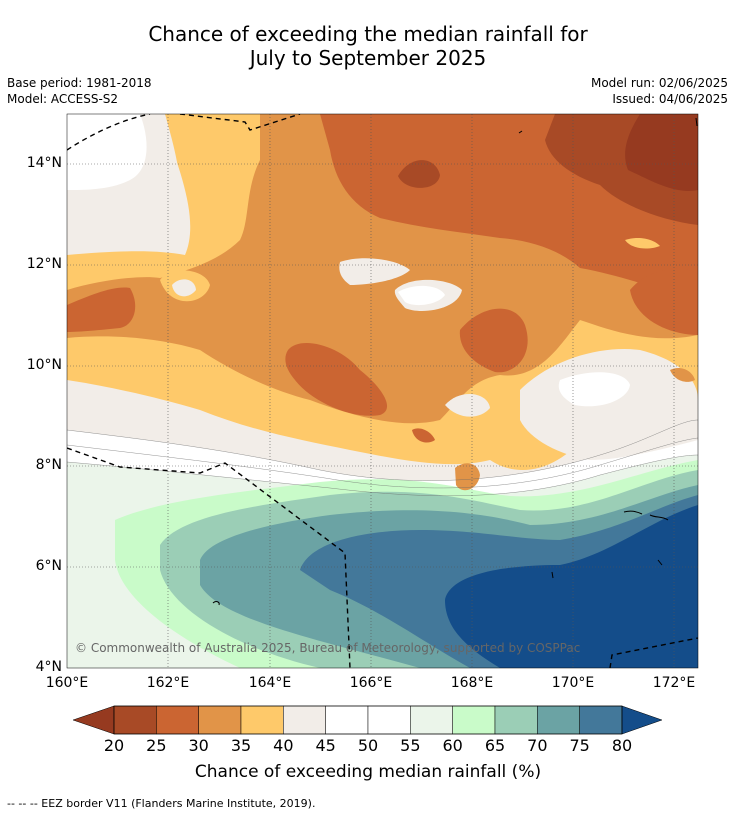 The width and height of the screenshot is (736, 816). What do you see at coordinates (79, 83) in the screenshot?
I see `base-period: Base period: 1981-2018` at bounding box center [79, 83].